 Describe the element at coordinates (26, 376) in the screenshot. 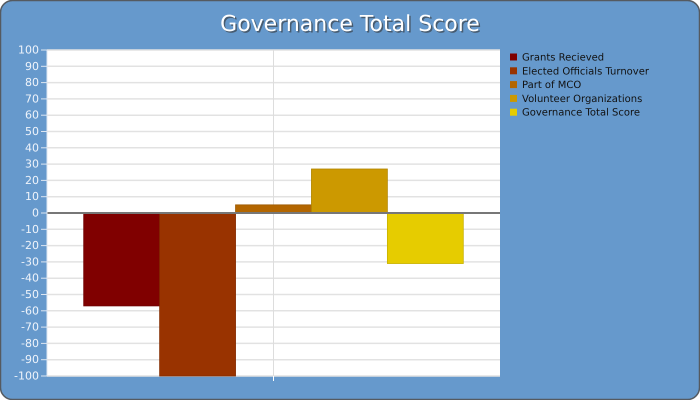

I see `y-tick-label: -100` at that location.